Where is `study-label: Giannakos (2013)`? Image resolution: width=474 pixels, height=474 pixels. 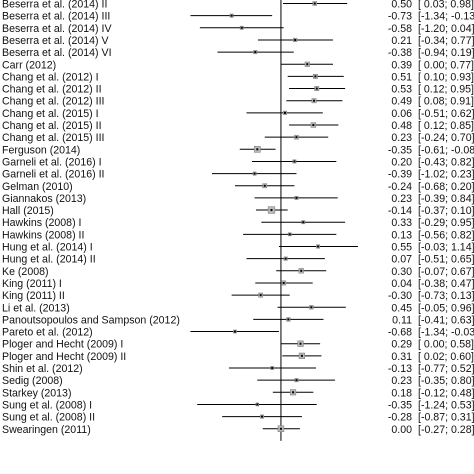
study-label: Giannakos (2013) is located at coordinates (44, 199).